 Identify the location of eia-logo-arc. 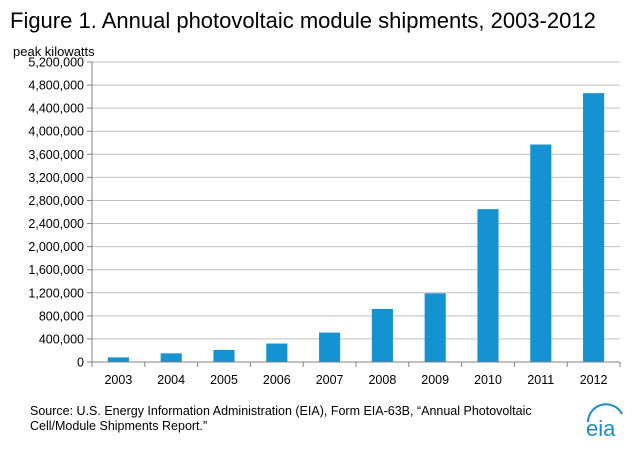
(605, 413).